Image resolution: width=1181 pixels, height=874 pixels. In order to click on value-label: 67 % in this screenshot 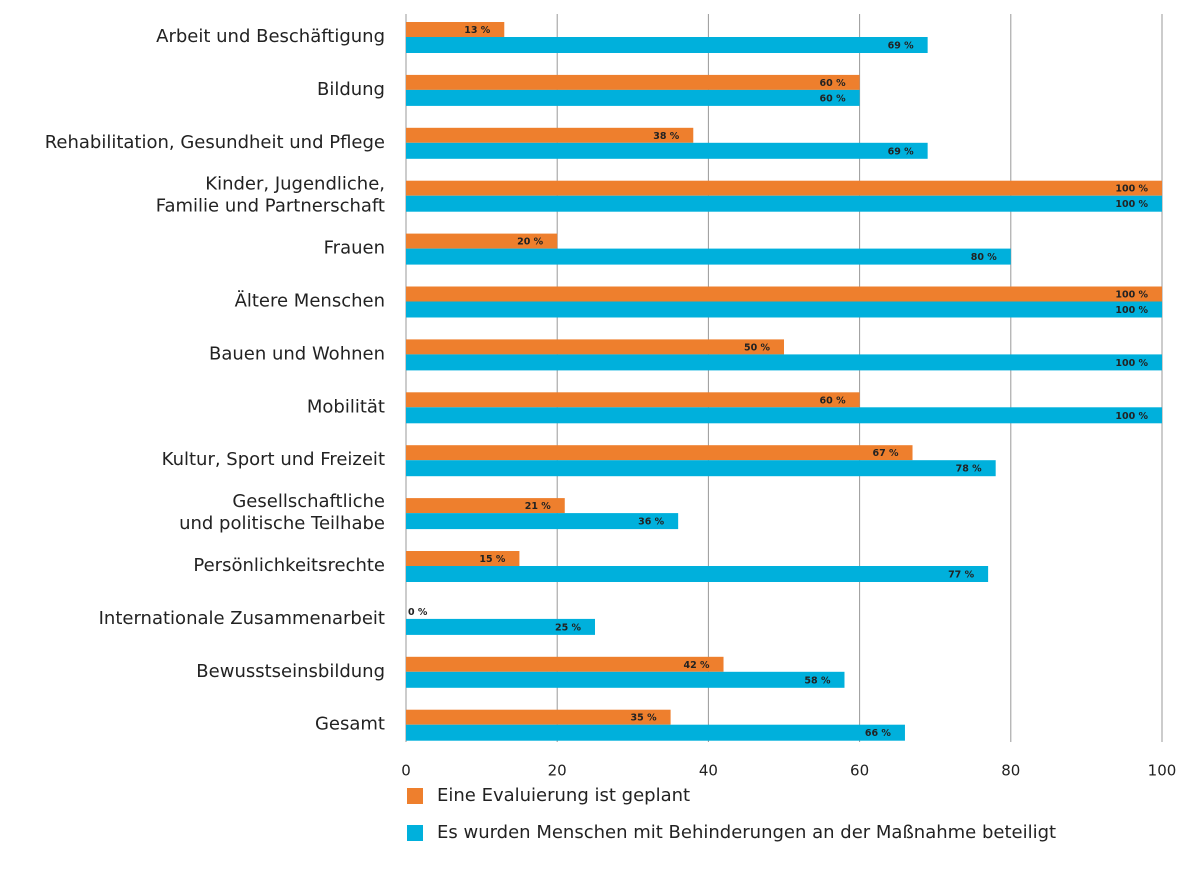, I will do `click(885, 453)`.